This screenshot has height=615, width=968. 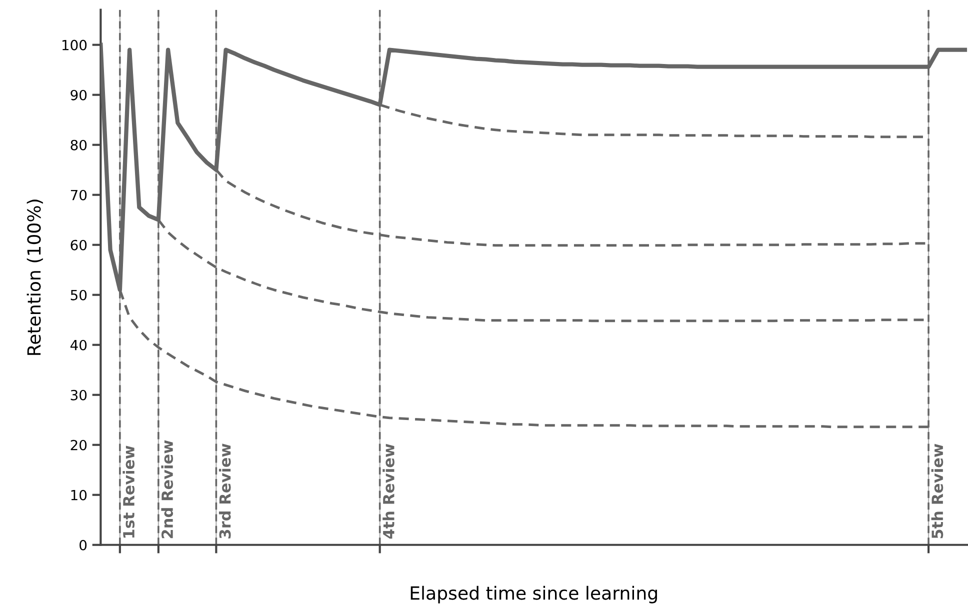 What do you see at coordinates (78, 395) in the screenshot?
I see `y-tick-label: 30` at bounding box center [78, 395].